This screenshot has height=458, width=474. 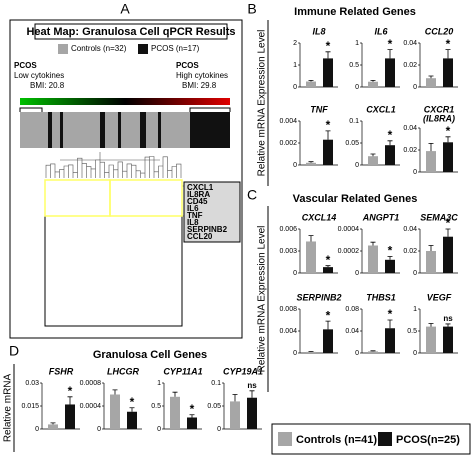 What do you see at coordinates (47, 85) in the screenshot?
I see `group-label: BMI: 20.8` at bounding box center [47, 85].